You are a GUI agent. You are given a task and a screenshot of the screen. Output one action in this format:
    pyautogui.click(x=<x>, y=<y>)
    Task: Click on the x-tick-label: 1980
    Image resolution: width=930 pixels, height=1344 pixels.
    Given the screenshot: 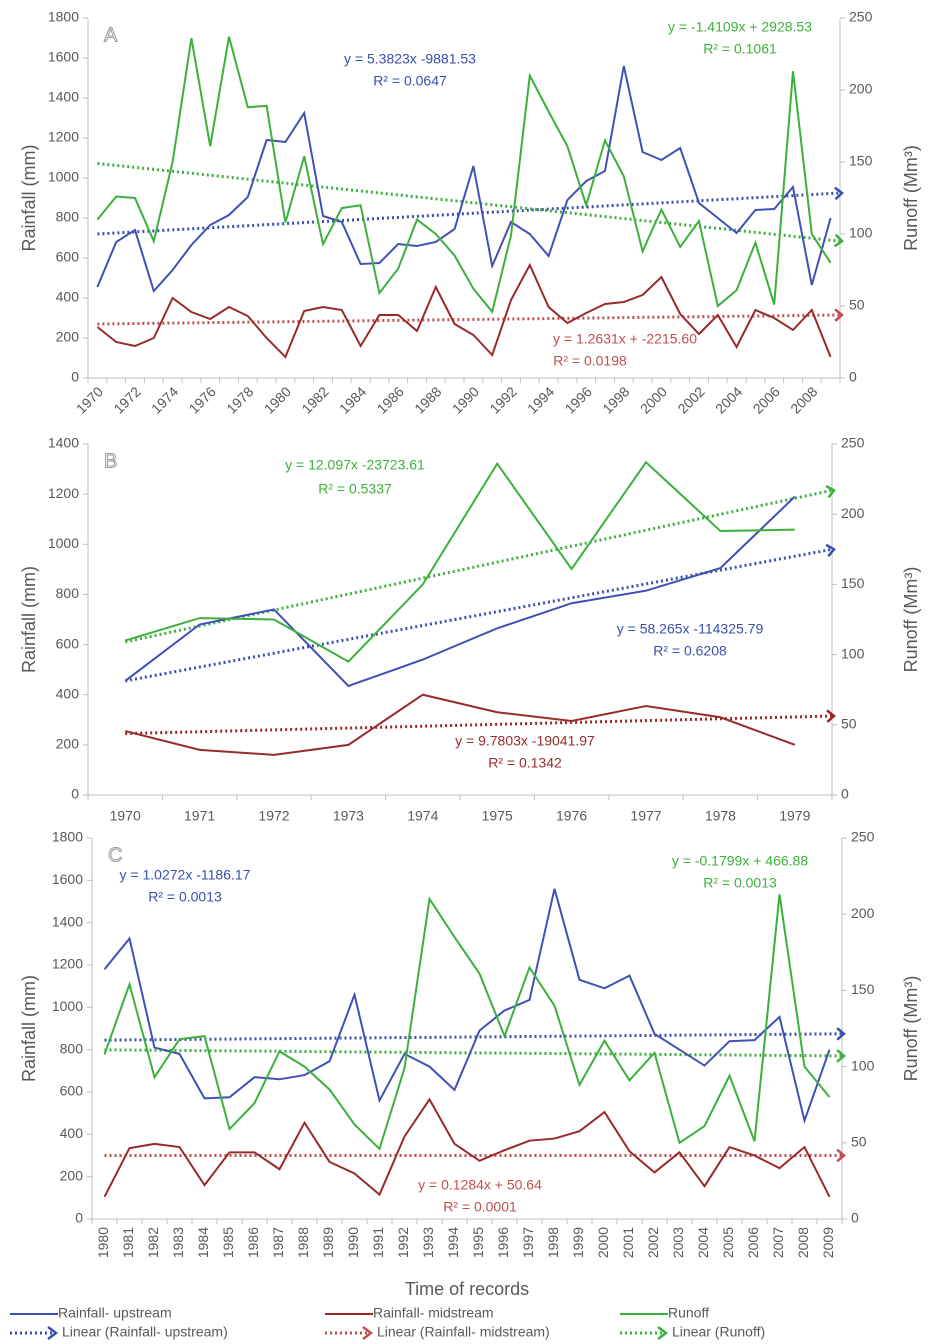 What is the action you would take?
    pyautogui.click(x=103, y=1242)
    